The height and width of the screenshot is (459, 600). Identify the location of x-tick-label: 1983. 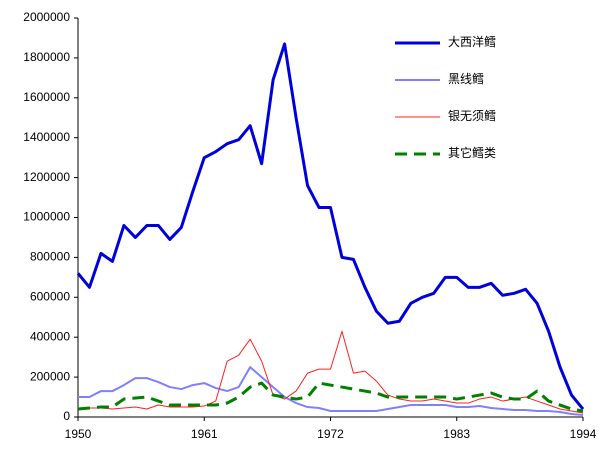
(456, 434).